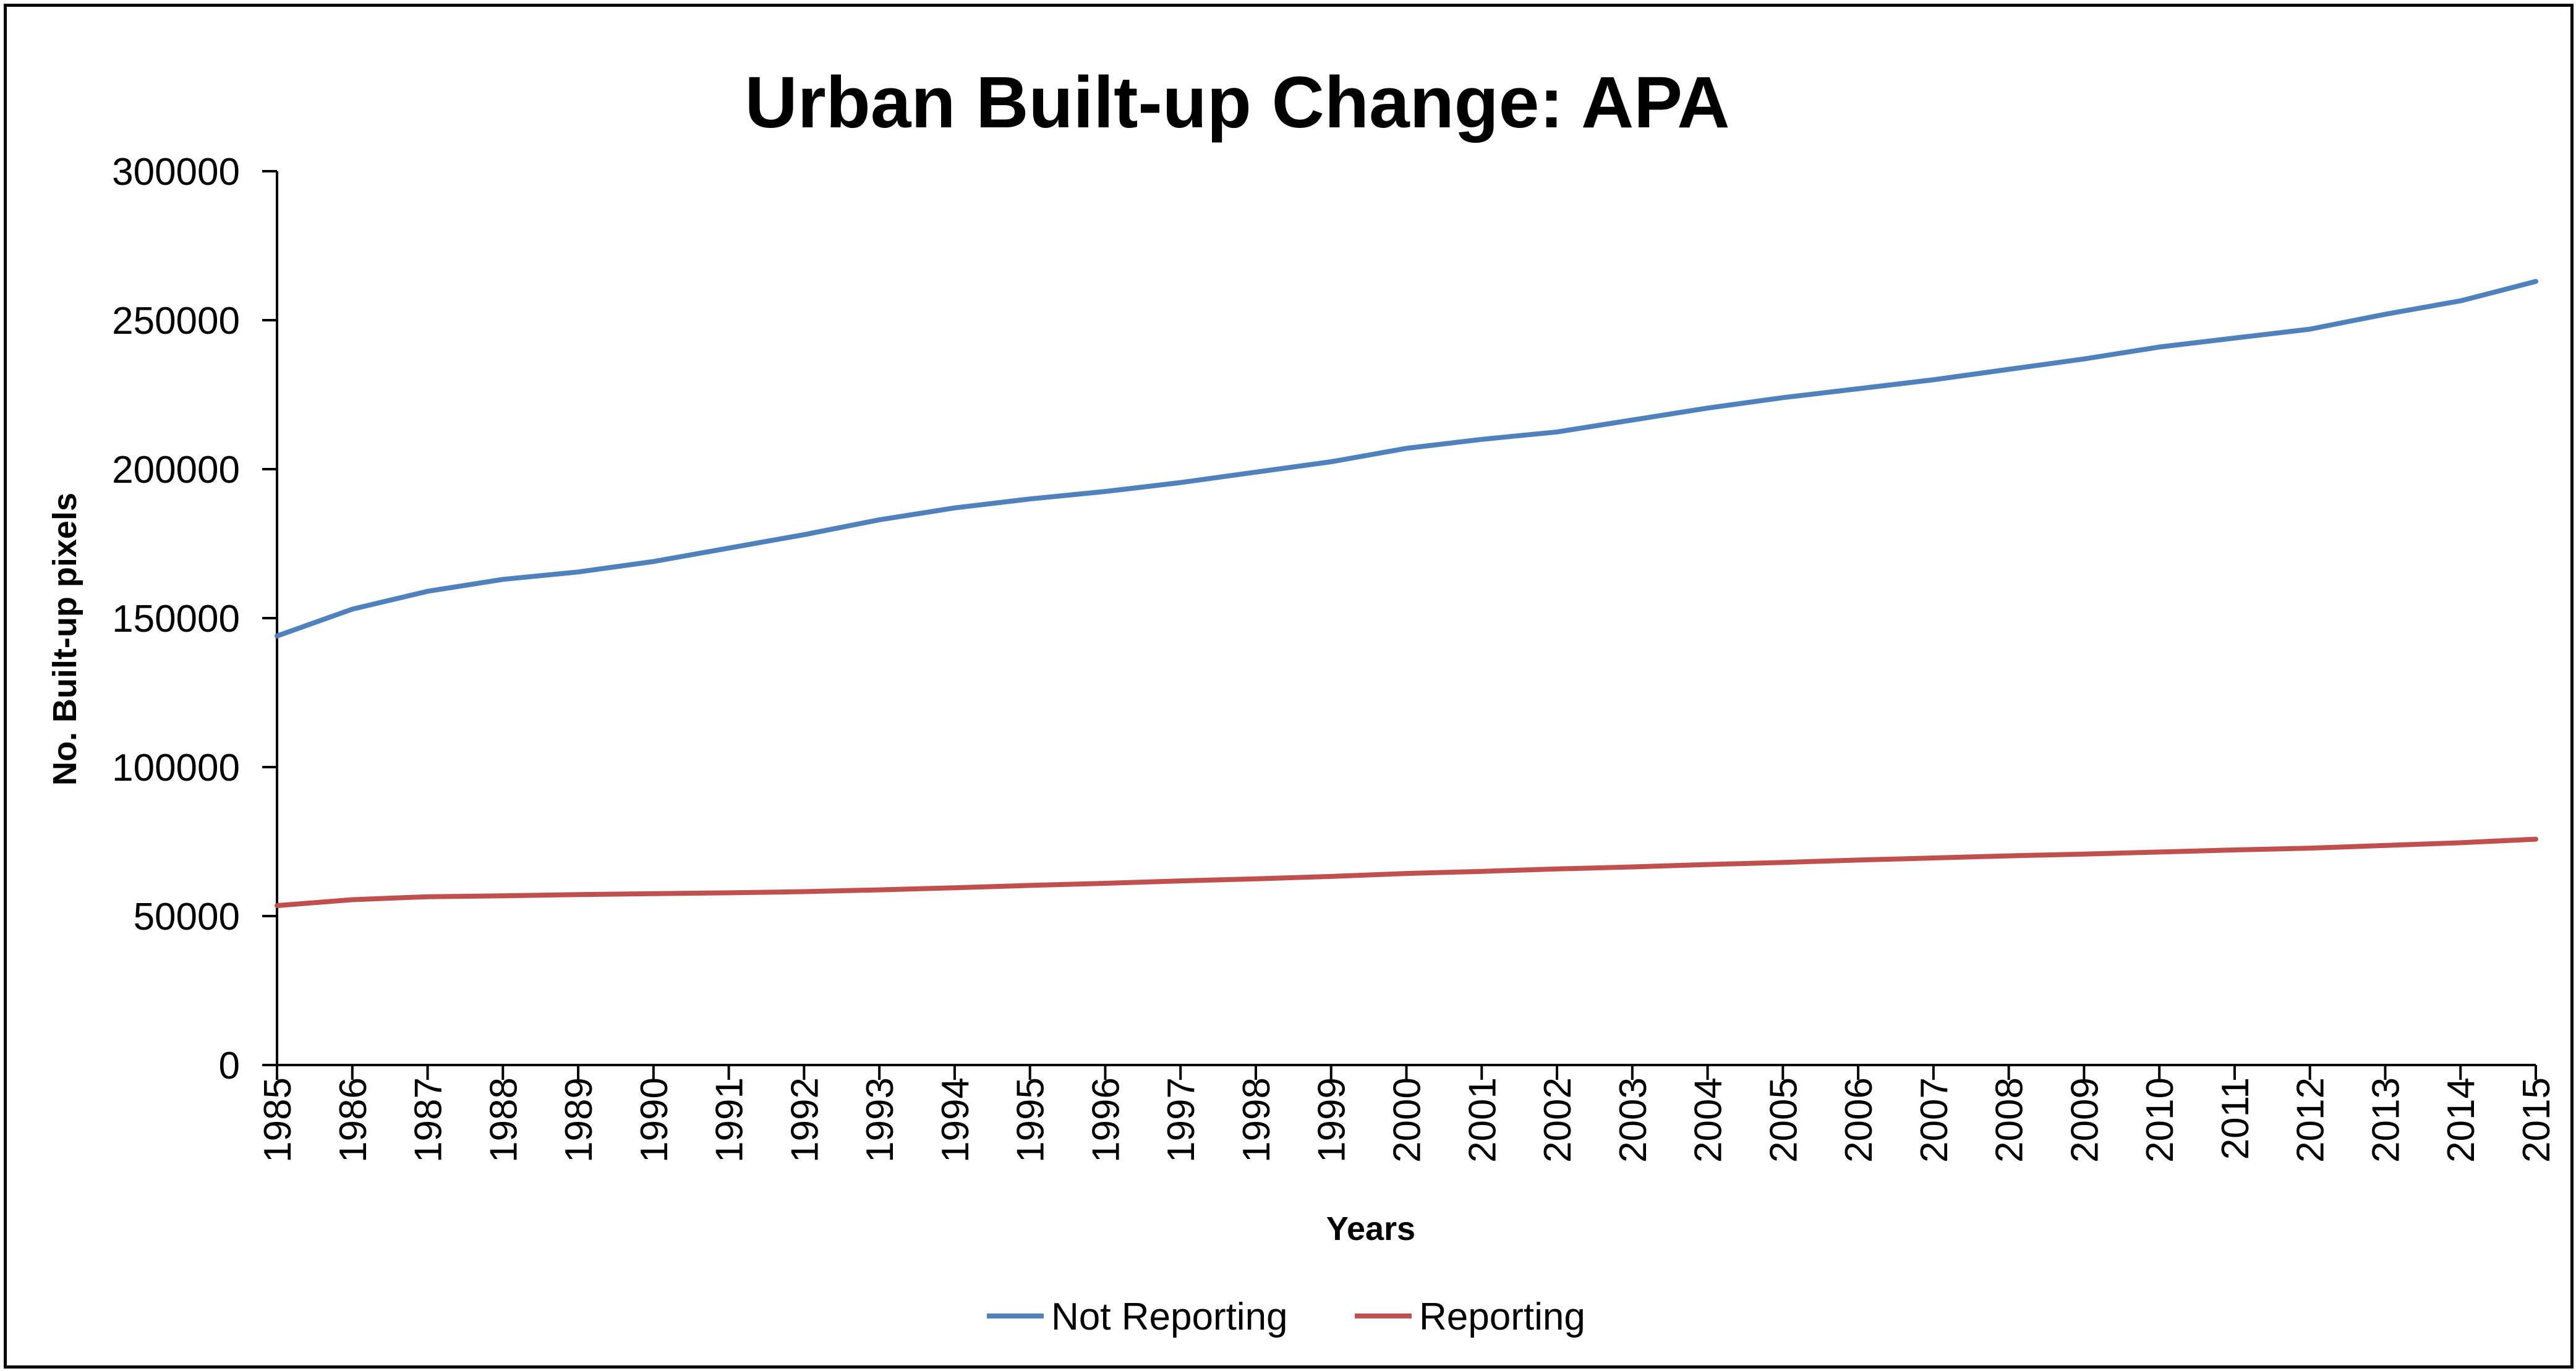 The height and width of the screenshot is (1371, 2576). I want to click on x-tick-label: 1986, so click(353, 1120).